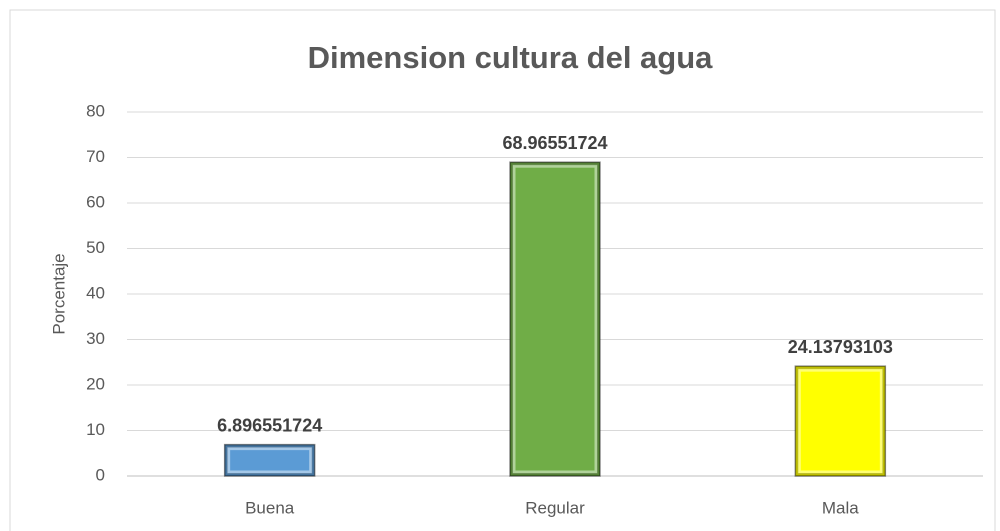 This screenshot has height=531, width=1000. Describe the element at coordinates (95, 201) in the screenshot. I see `y-tick-label: 60` at that location.